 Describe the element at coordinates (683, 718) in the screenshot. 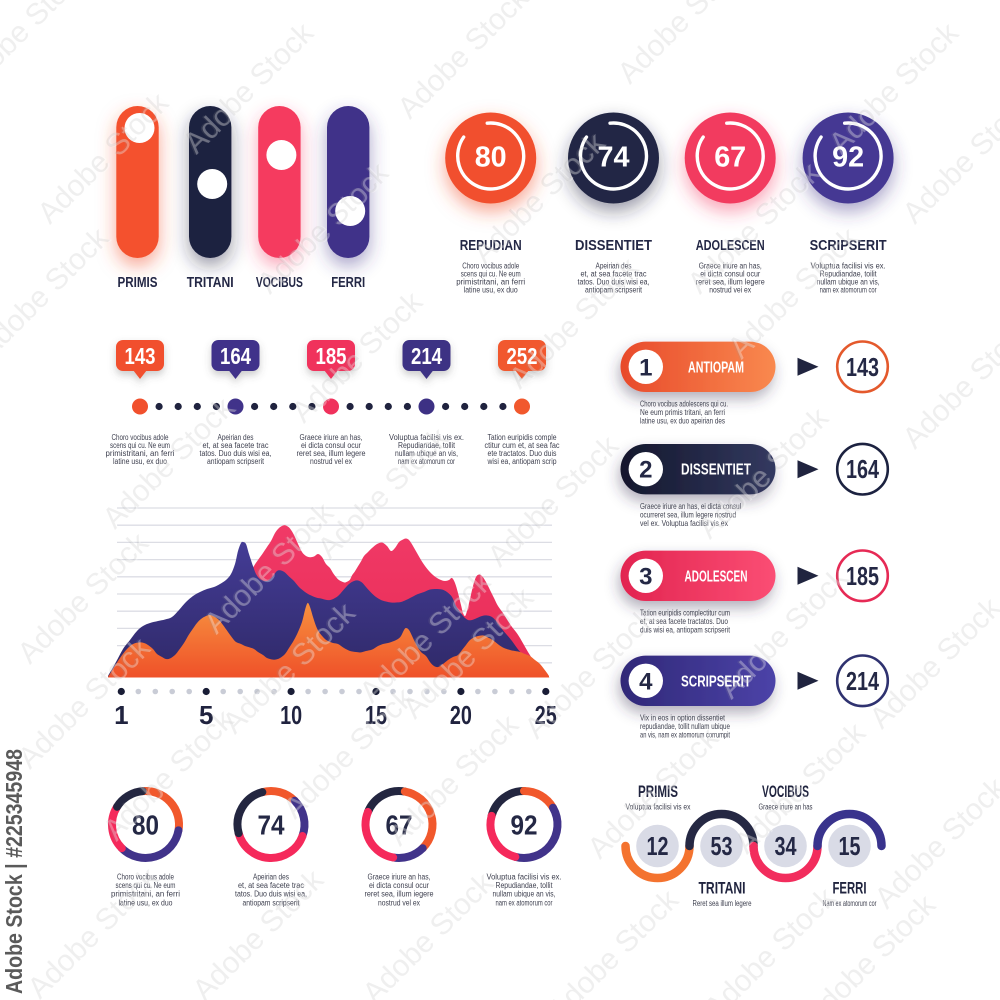

I see `svg-text:Vix in eos in option dissentie: Vix in eos in option dissentiet` at that location.